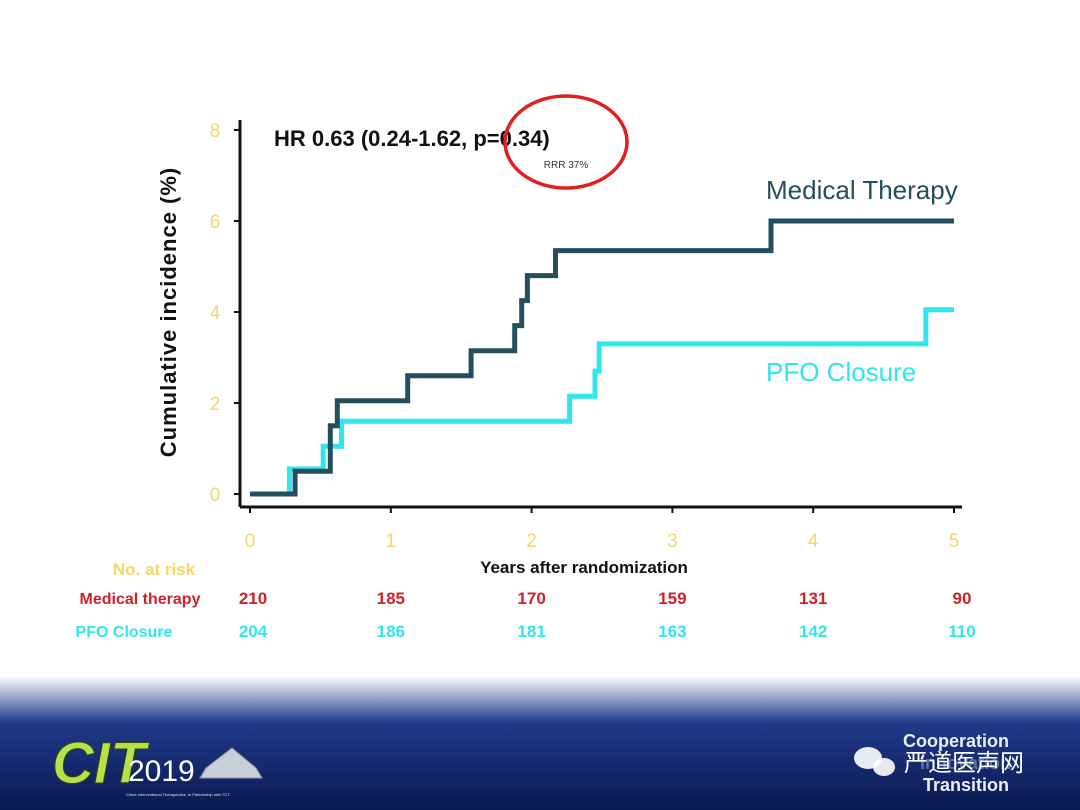 The height and width of the screenshot is (810, 1080). What do you see at coordinates (531, 598) in the screenshot?
I see `risk-value: 170` at bounding box center [531, 598].